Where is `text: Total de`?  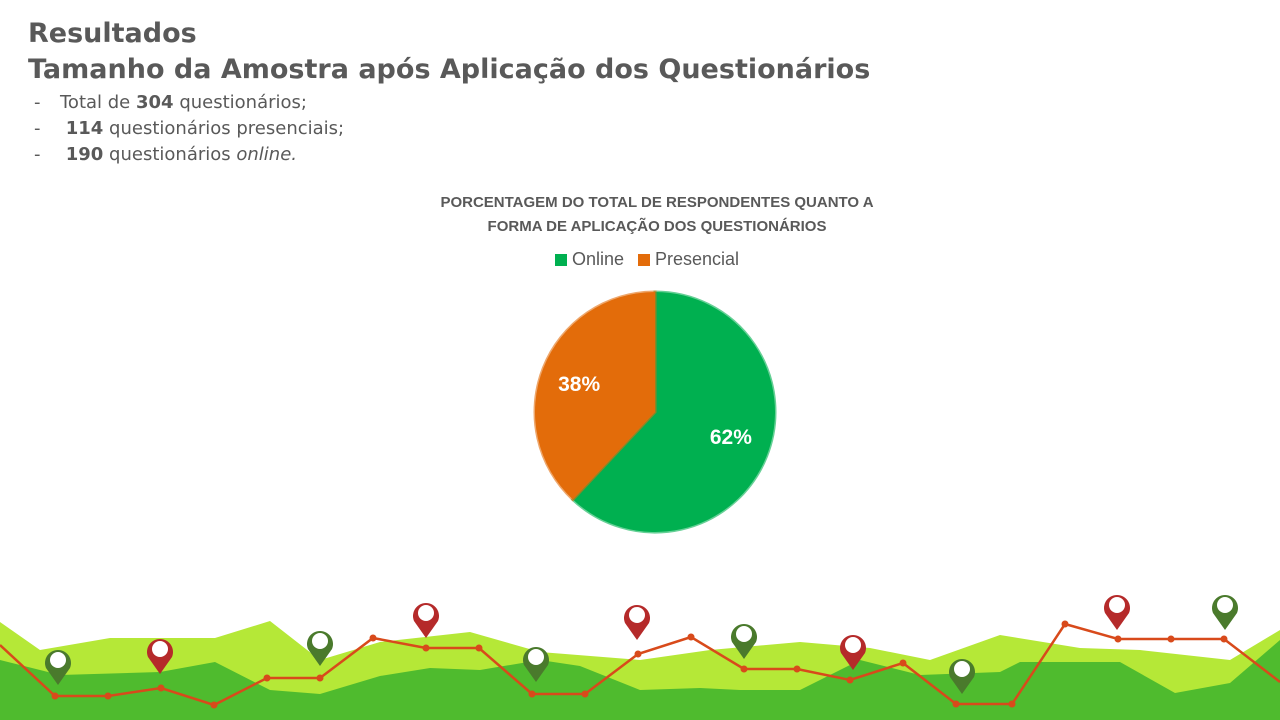
text: Total de is located at coordinates (95, 102).